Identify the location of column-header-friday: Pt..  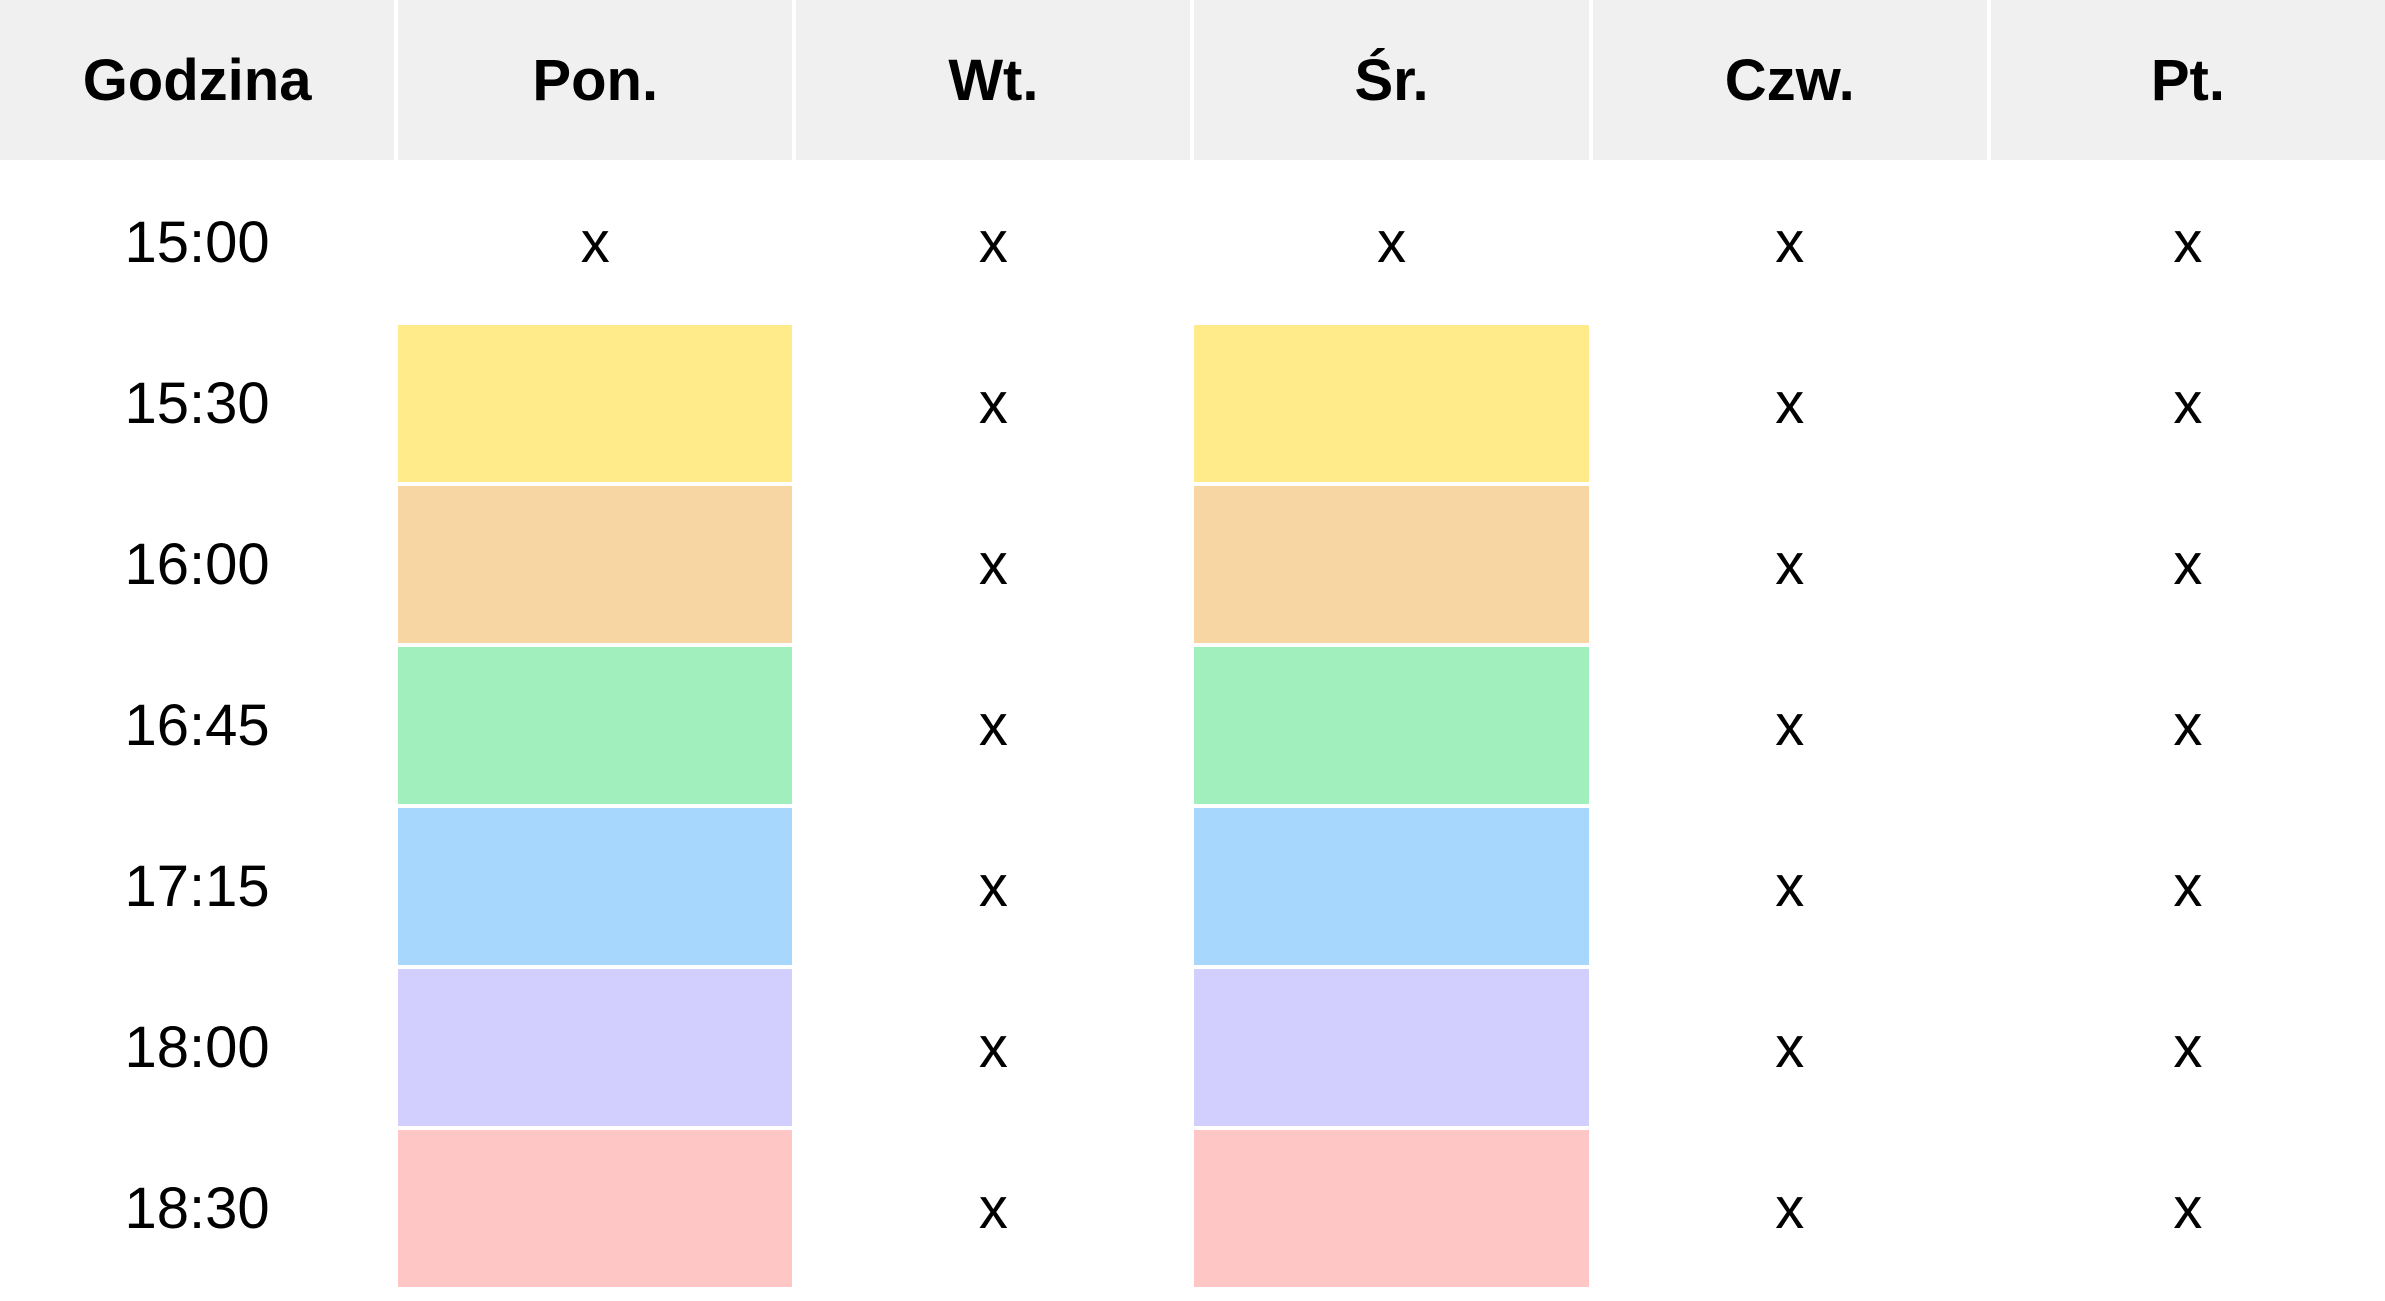
(2187, 80).